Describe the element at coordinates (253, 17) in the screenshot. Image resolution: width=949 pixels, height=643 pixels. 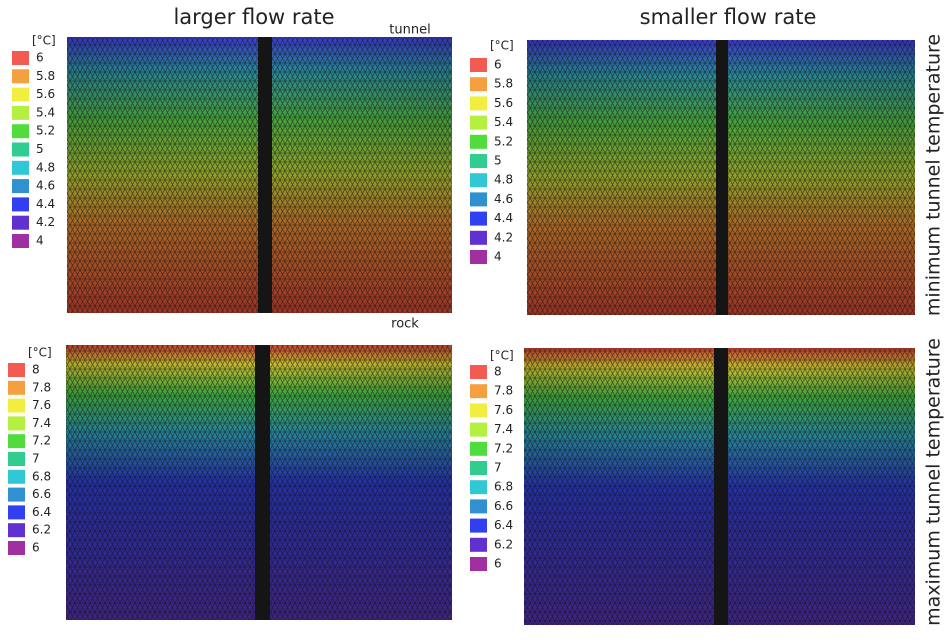
I see `column-title: larger flow rate` at that location.